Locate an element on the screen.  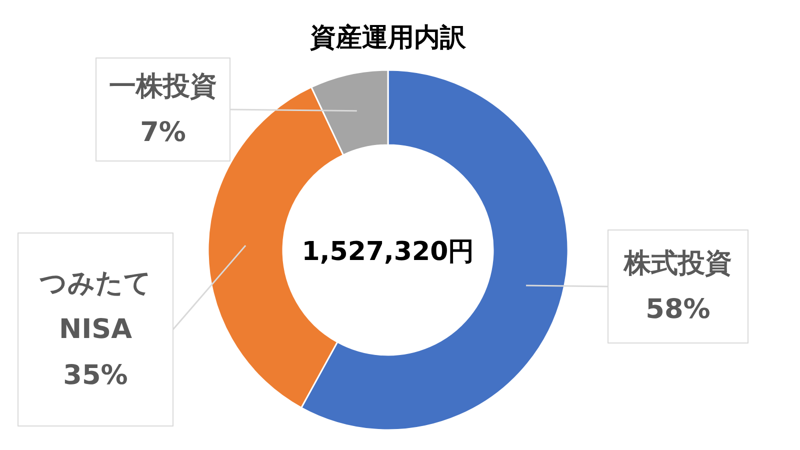
slice-label: 株式投資 is located at coordinates (677, 263).